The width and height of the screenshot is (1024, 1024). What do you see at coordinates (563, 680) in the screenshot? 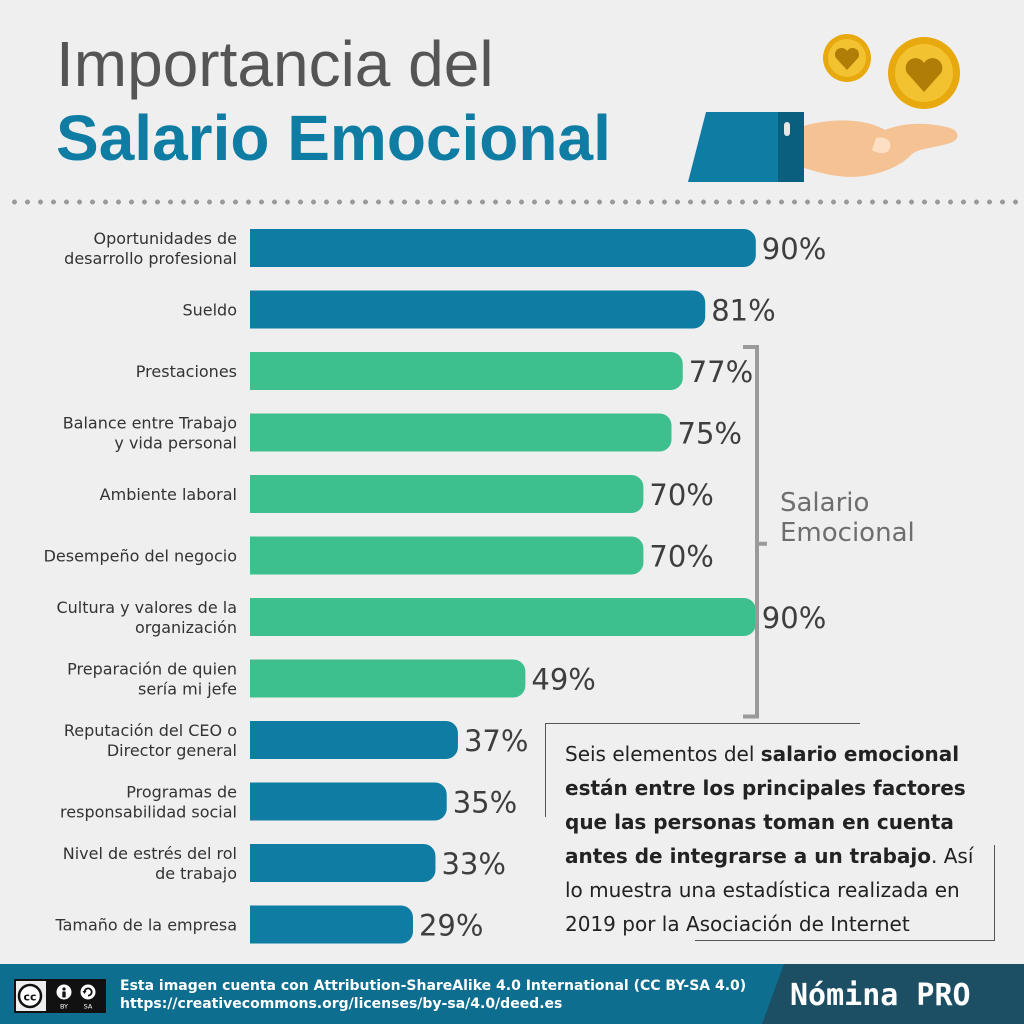
I see `value-label-7: 49%` at bounding box center [563, 680].